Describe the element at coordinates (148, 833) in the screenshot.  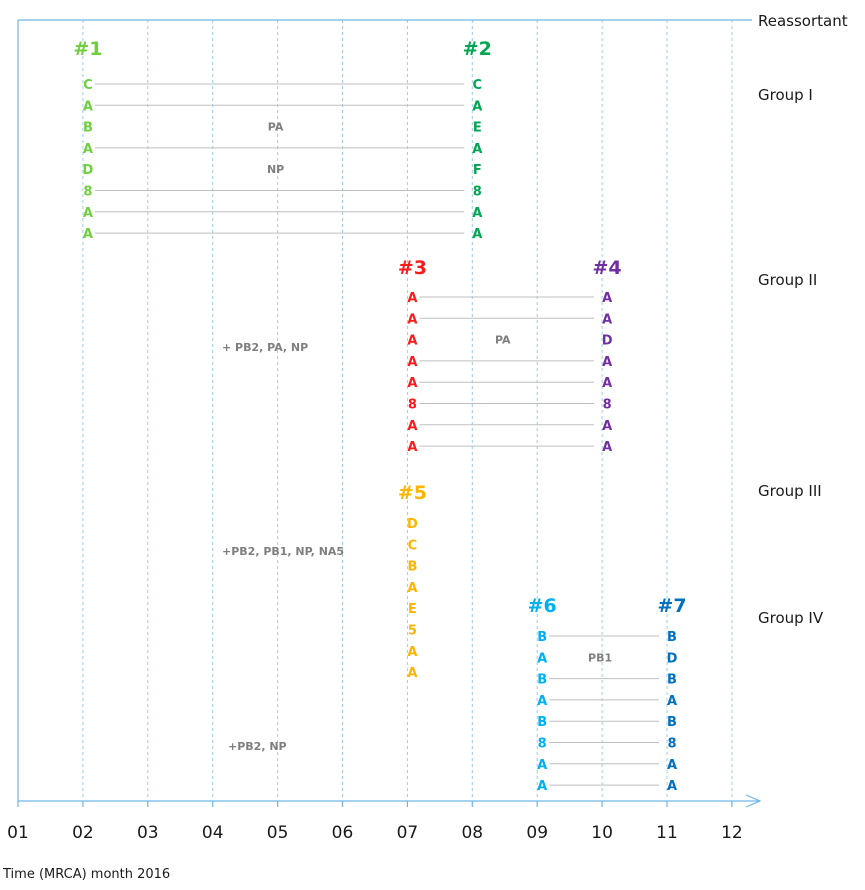
I see `x-tick-label: 03` at that location.